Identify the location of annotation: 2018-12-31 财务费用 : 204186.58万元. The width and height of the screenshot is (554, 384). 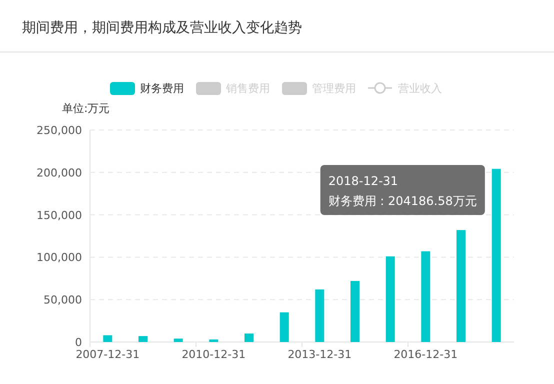
(402, 191).